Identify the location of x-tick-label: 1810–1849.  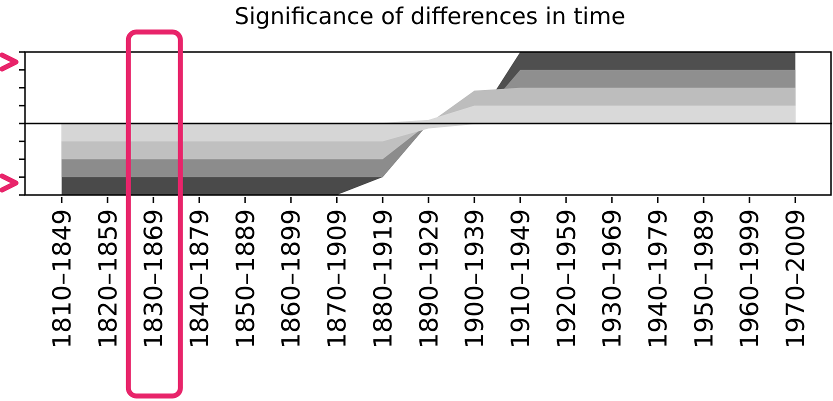
(61, 279).